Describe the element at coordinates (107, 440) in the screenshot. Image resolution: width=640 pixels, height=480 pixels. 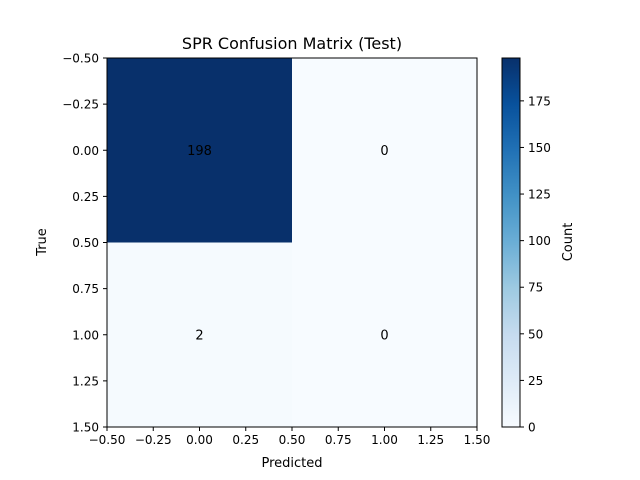
I see `x-tick-label: −0.50` at that location.